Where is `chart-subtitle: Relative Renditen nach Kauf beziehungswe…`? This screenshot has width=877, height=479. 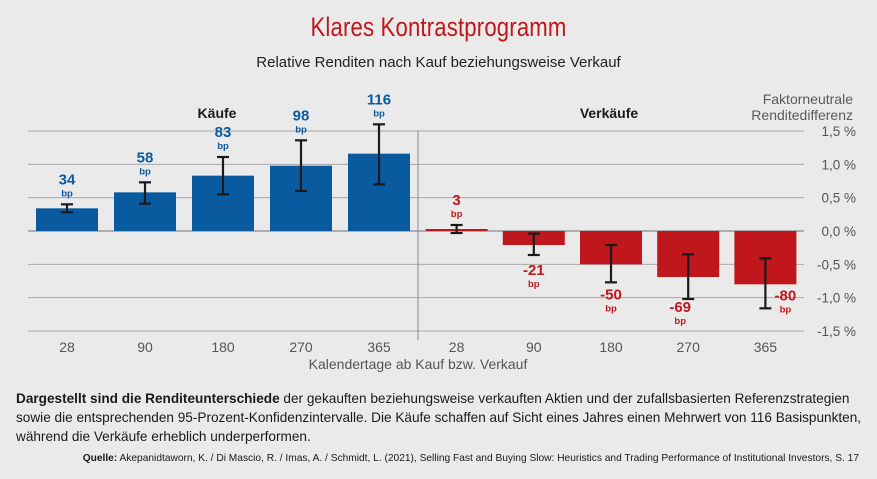 chart-subtitle: Relative Renditen nach Kauf beziehungswe… is located at coordinates (438, 62).